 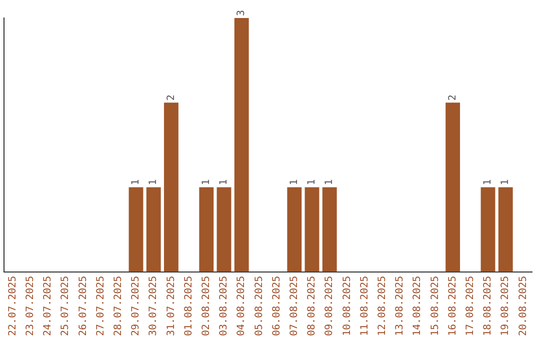 What do you see at coordinates (382, 306) in the screenshot?
I see `x-tick-label: 12.08.2025` at bounding box center [382, 306].